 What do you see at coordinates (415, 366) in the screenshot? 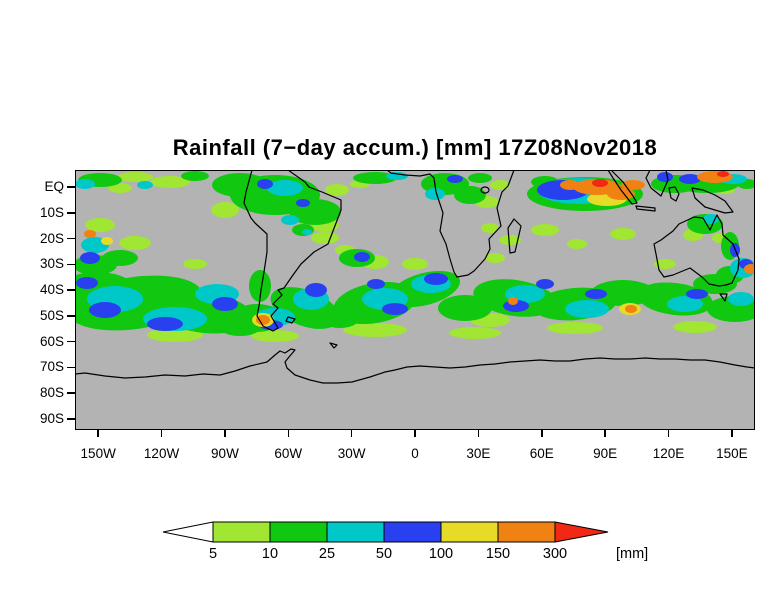
I see `coastline-antarctica` at bounding box center [415, 366].